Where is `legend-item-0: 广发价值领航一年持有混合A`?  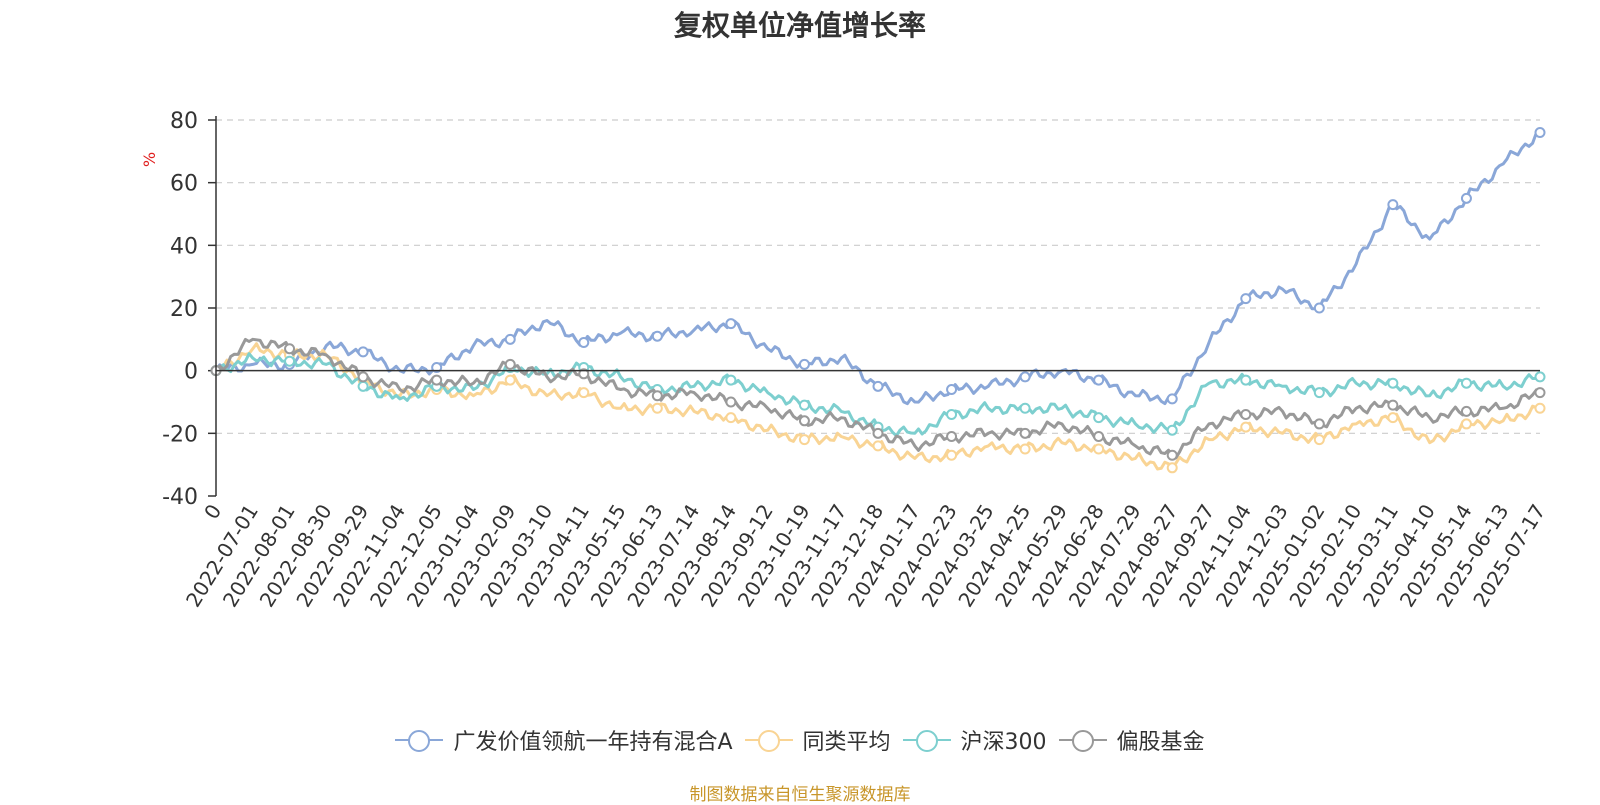 legend-item-0: 广发价值领航一年持有混合A is located at coordinates (564, 740).